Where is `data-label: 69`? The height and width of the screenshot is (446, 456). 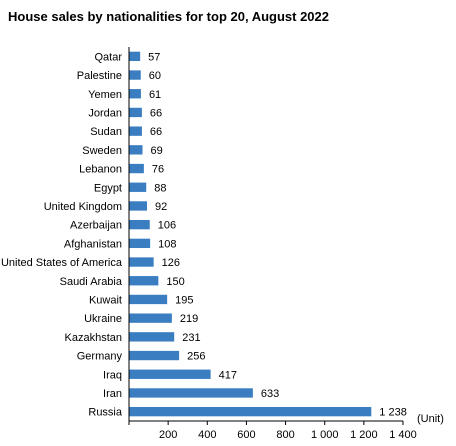 data-label: 69 is located at coordinates (157, 151).